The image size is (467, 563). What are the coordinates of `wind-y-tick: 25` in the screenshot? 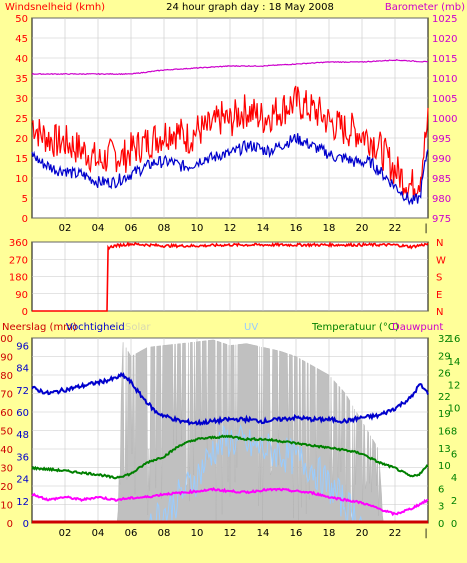 It's located at (21, 119).